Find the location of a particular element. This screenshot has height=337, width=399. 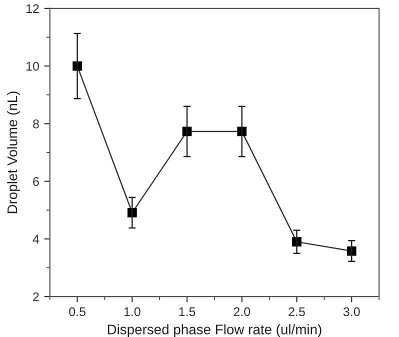

x-tick-label: 3.0 is located at coordinates (351, 311).